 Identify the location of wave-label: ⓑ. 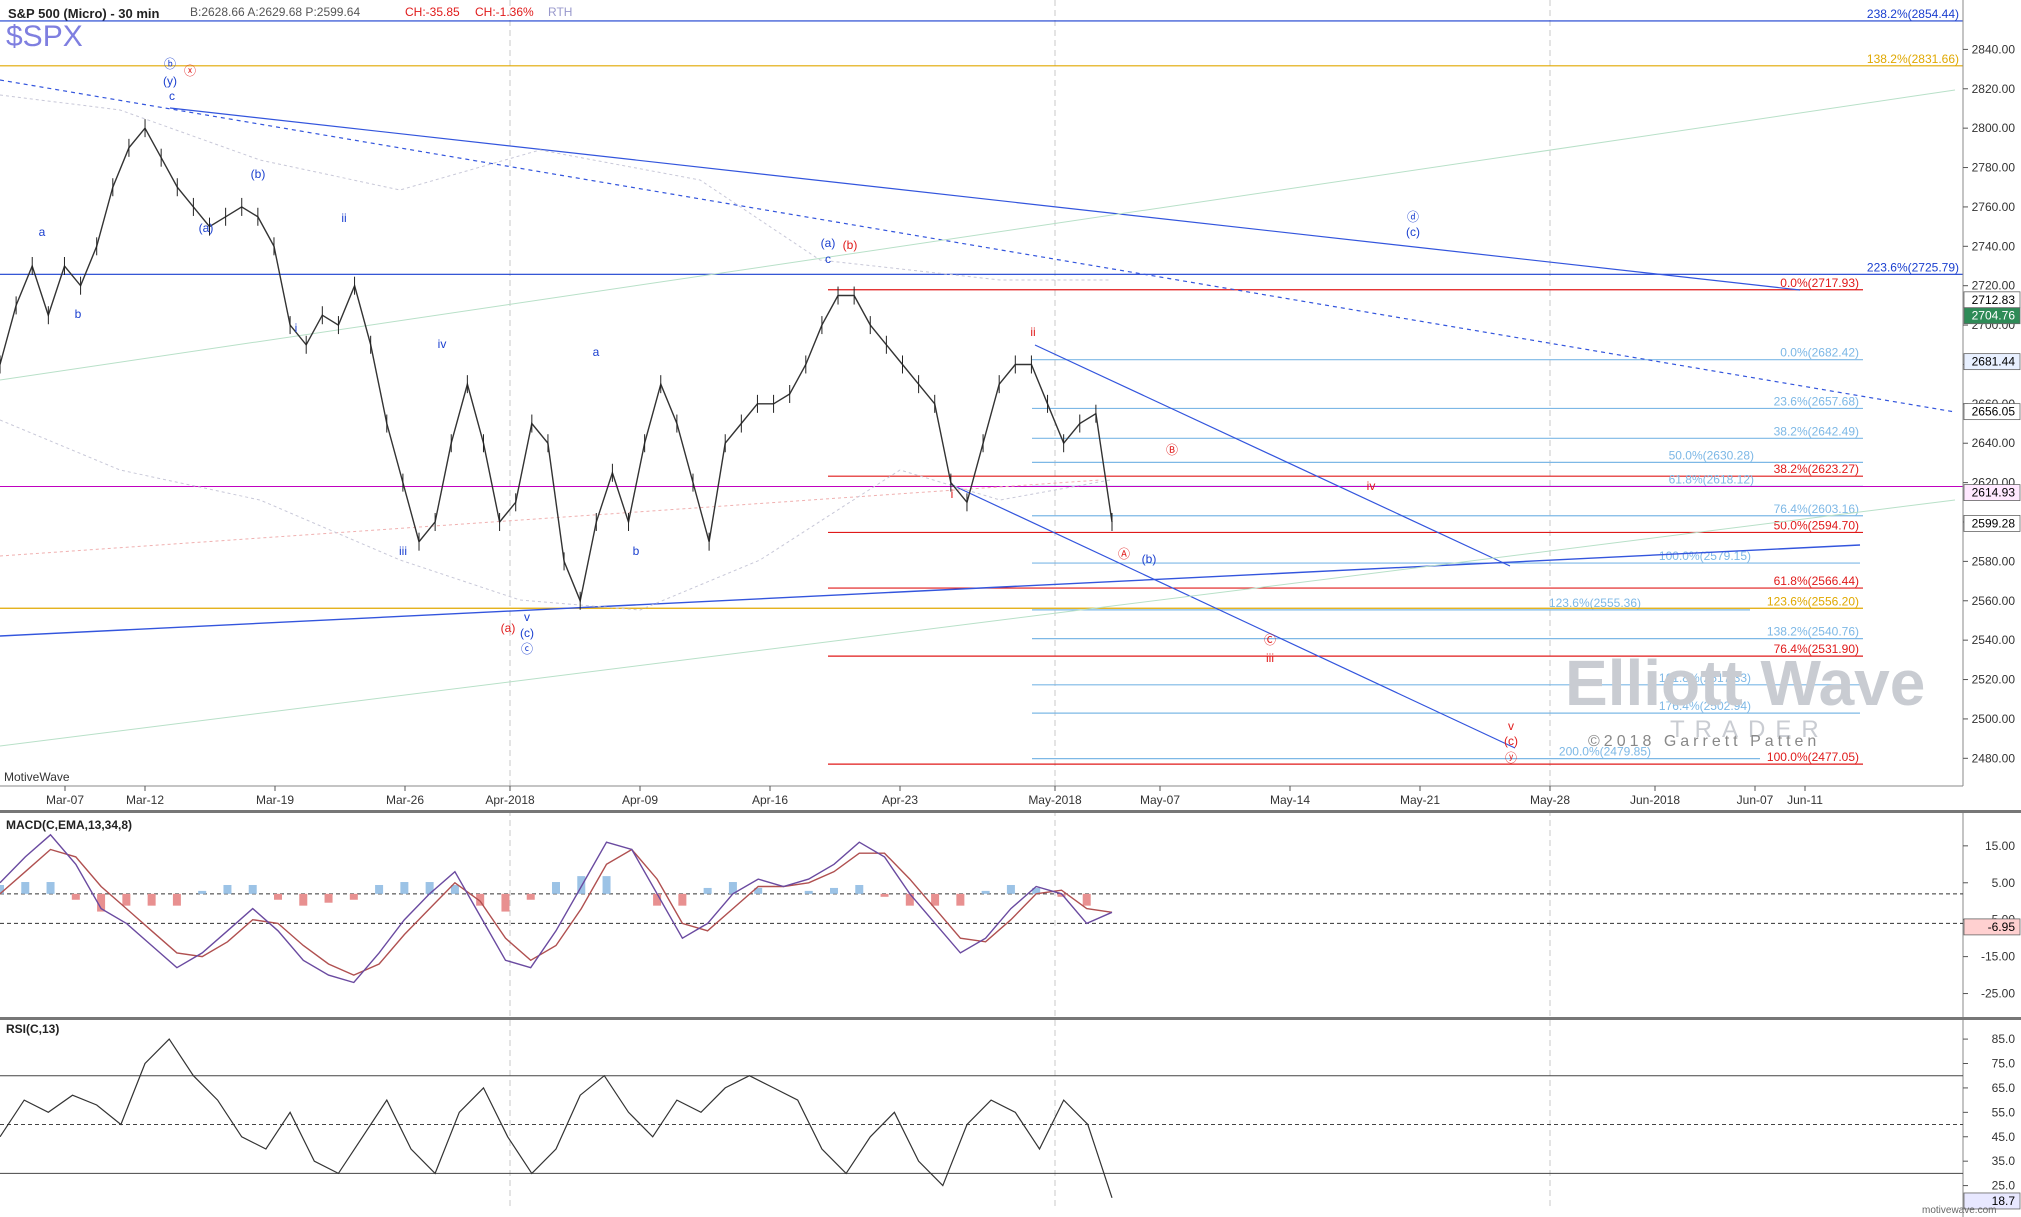
(170, 64).